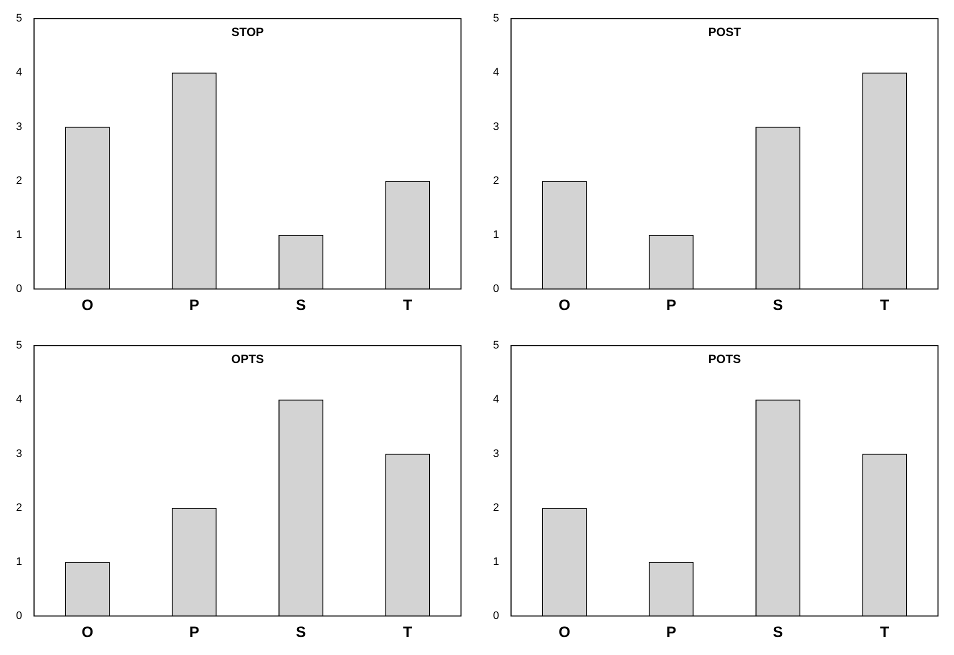  What do you see at coordinates (247, 31) in the screenshot?
I see `text: STOP` at bounding box center [247, 31].